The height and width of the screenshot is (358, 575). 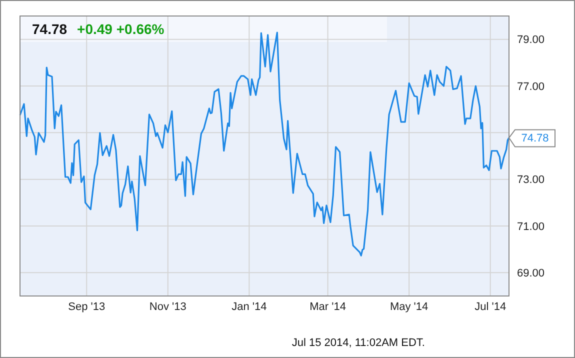 What do you see at coordinates (531, 180) in the screenshot?
I see `y-tick-label: 73.00` at bounding box center [531, 180].